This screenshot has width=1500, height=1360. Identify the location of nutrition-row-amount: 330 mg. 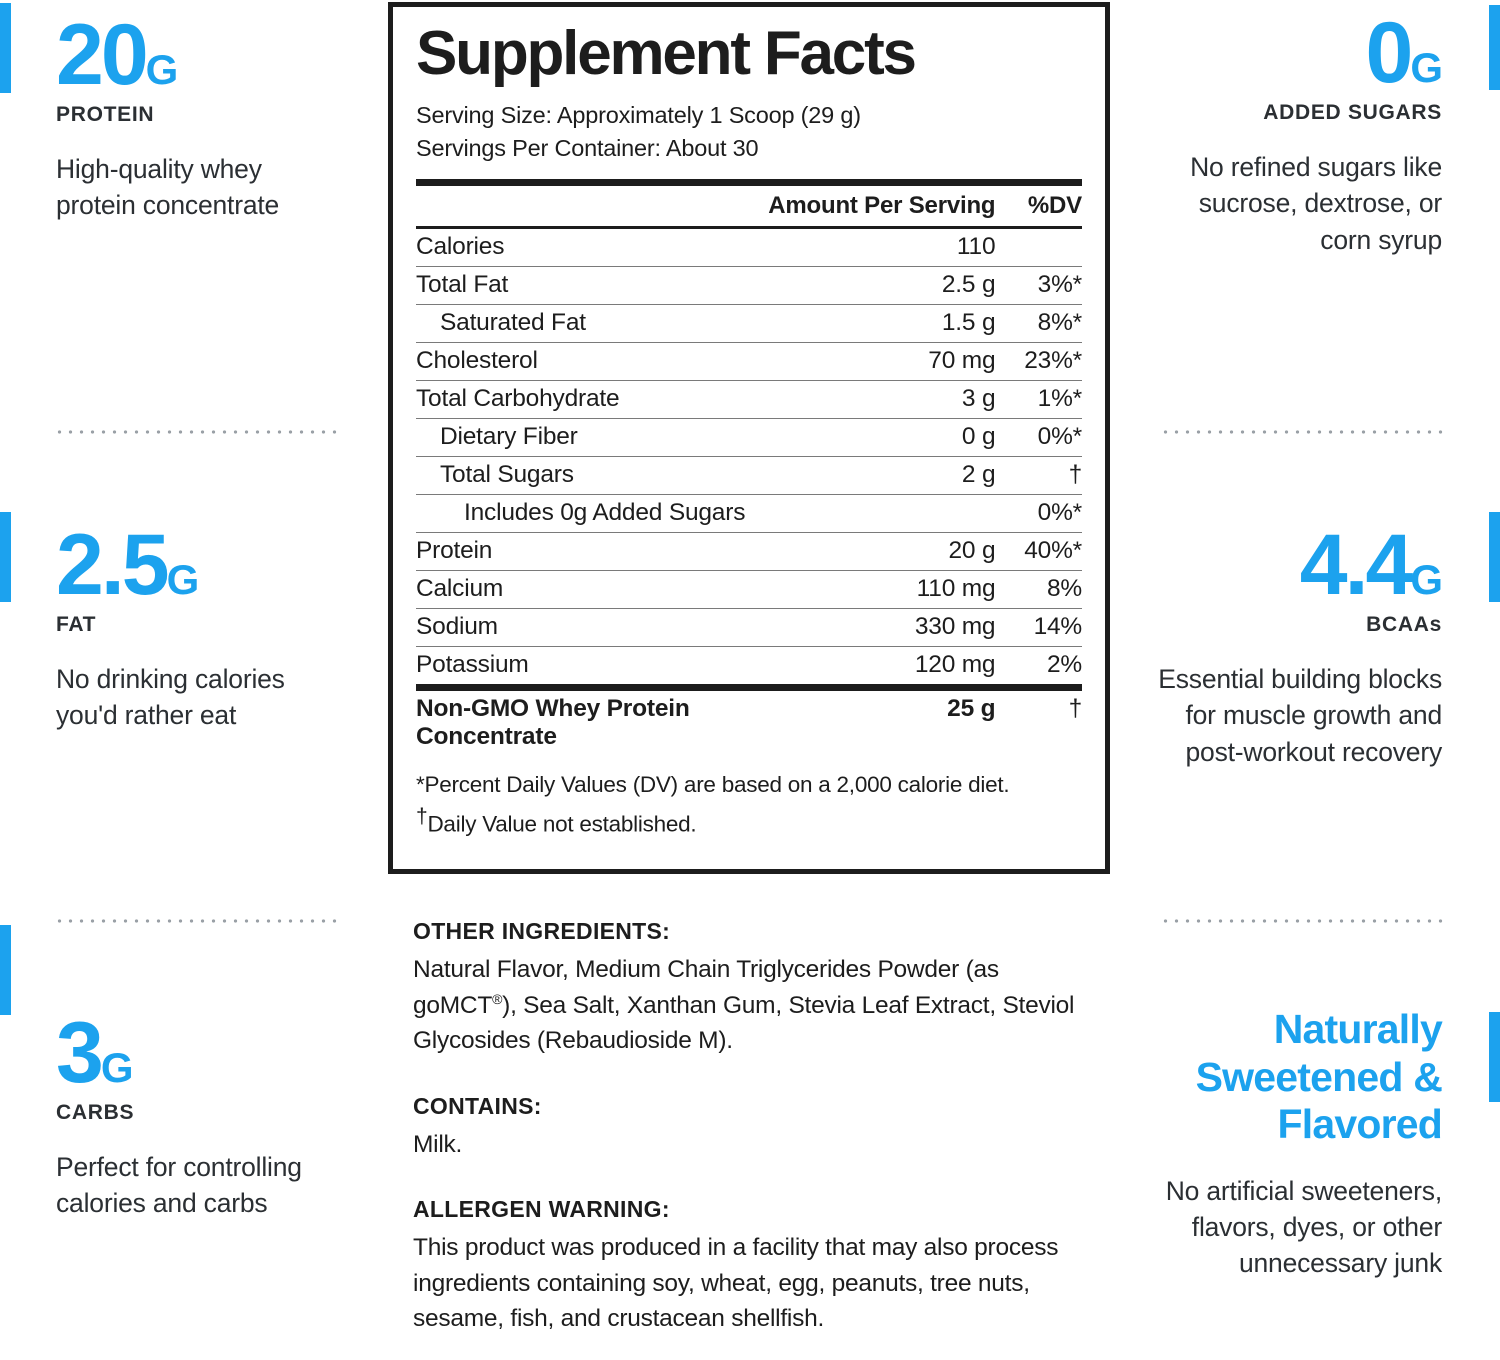
(882, 627).